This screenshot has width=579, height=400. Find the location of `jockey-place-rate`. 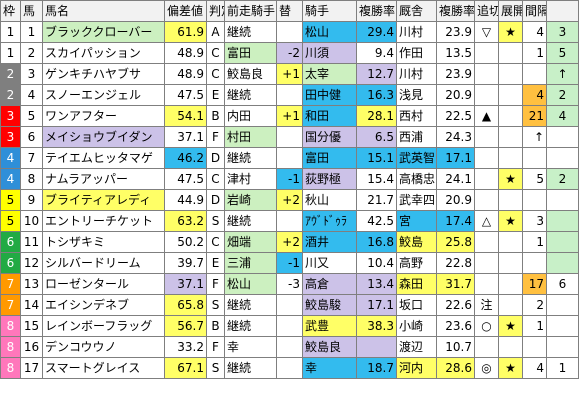

jockey-place-rate is located at coordinates (376, 347).